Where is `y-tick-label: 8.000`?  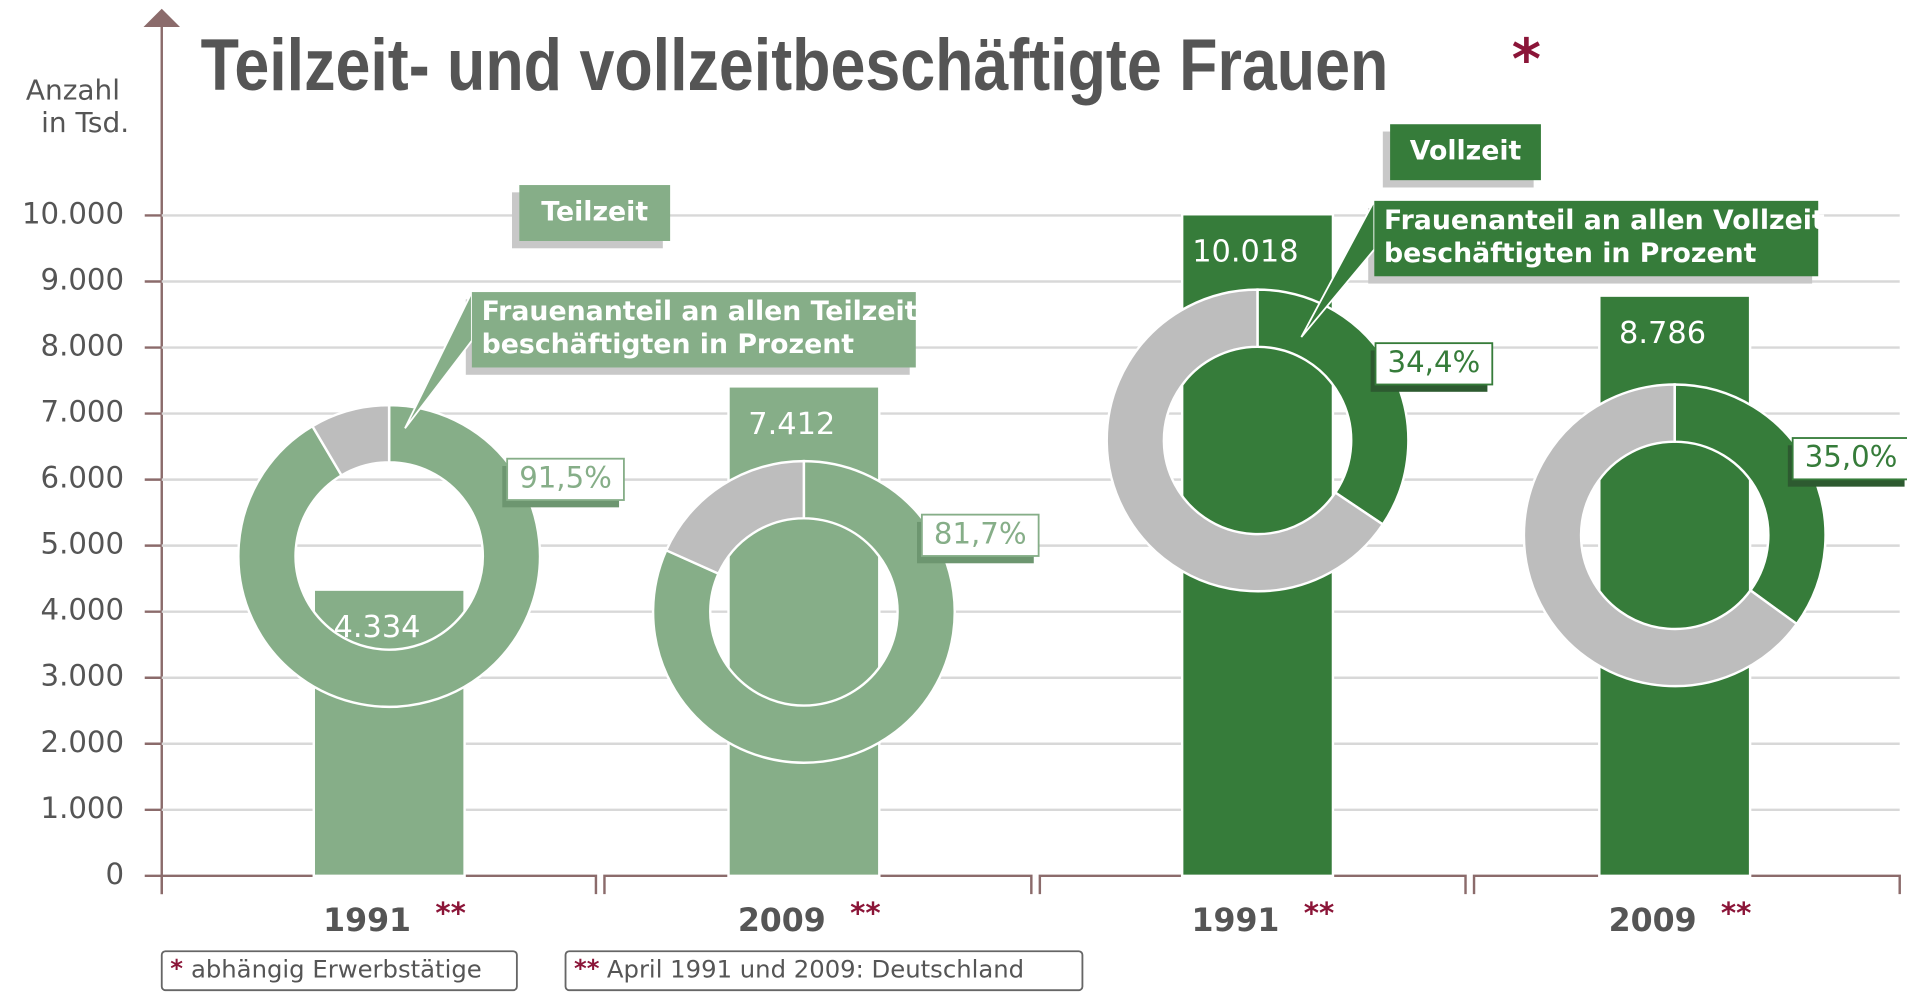
y-tick-label: 8.000 is located at coordinates (83, 346).